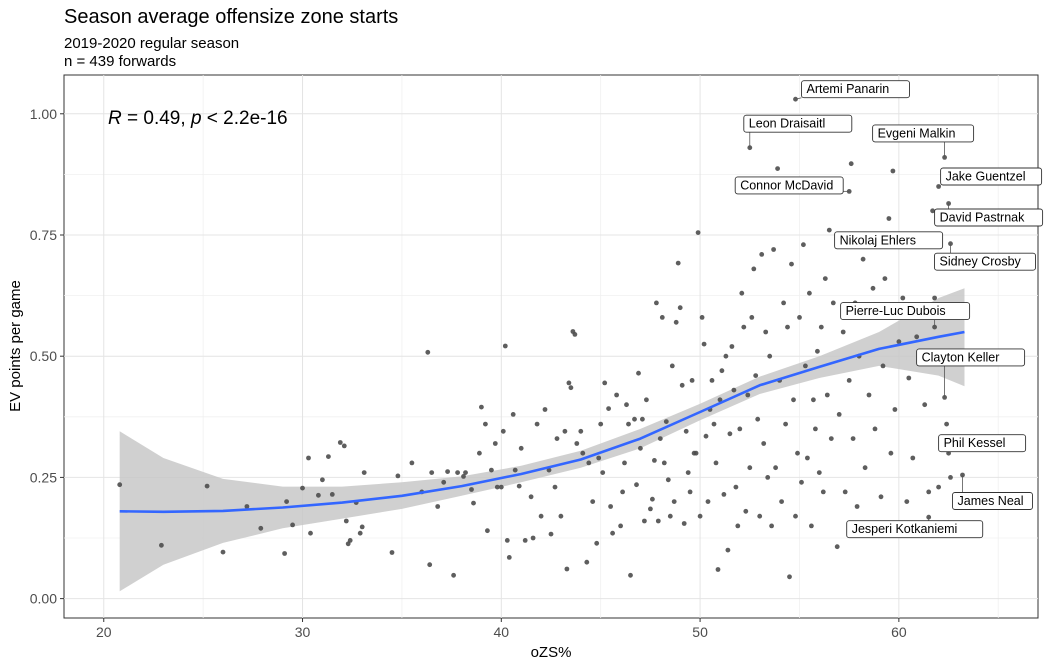 The width and height of the screenshot is (1046, 665). I want to click on annotation-r-symbol: R, so click(115, 118).